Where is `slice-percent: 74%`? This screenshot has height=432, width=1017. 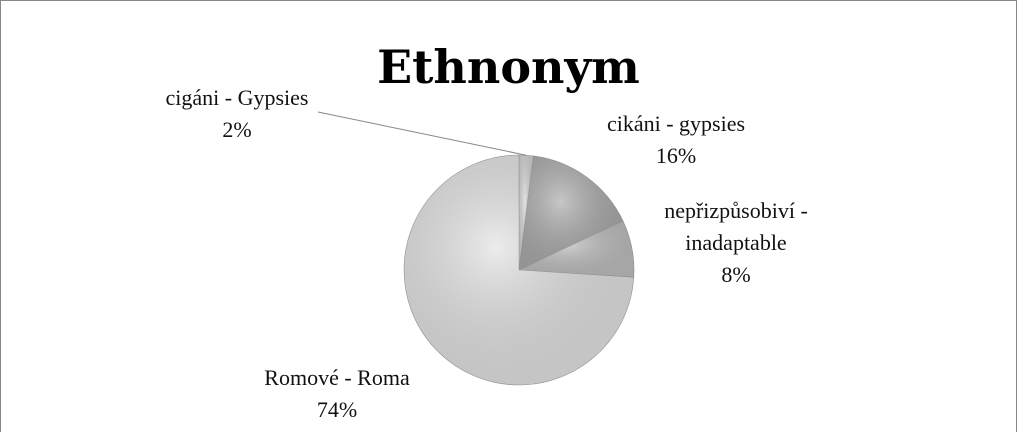
slice-percent: 74% is located at coordinates (337, 409).